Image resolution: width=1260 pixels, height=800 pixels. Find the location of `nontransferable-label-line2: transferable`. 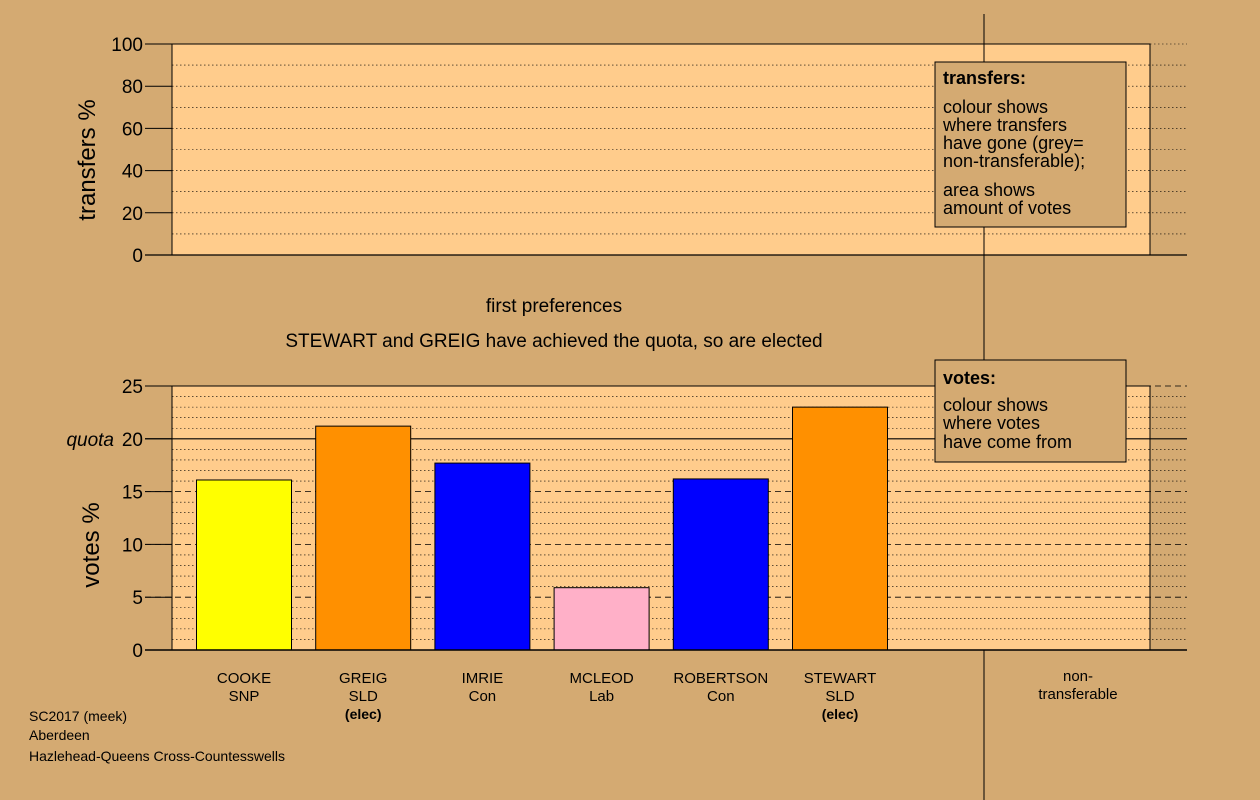

nontransferable-label-line2: transferable is located at coordinates (1077, 694).